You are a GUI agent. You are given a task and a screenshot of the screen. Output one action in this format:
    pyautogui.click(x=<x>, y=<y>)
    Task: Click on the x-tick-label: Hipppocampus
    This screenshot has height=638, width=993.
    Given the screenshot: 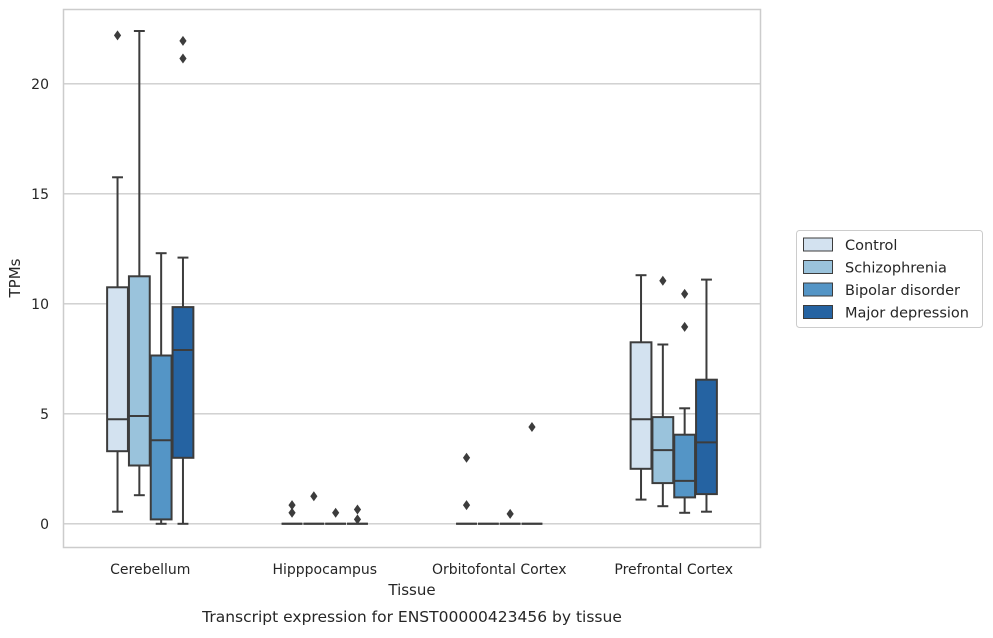 What is the action you would take?
    pyautogui.click(x=324, y=570)
    